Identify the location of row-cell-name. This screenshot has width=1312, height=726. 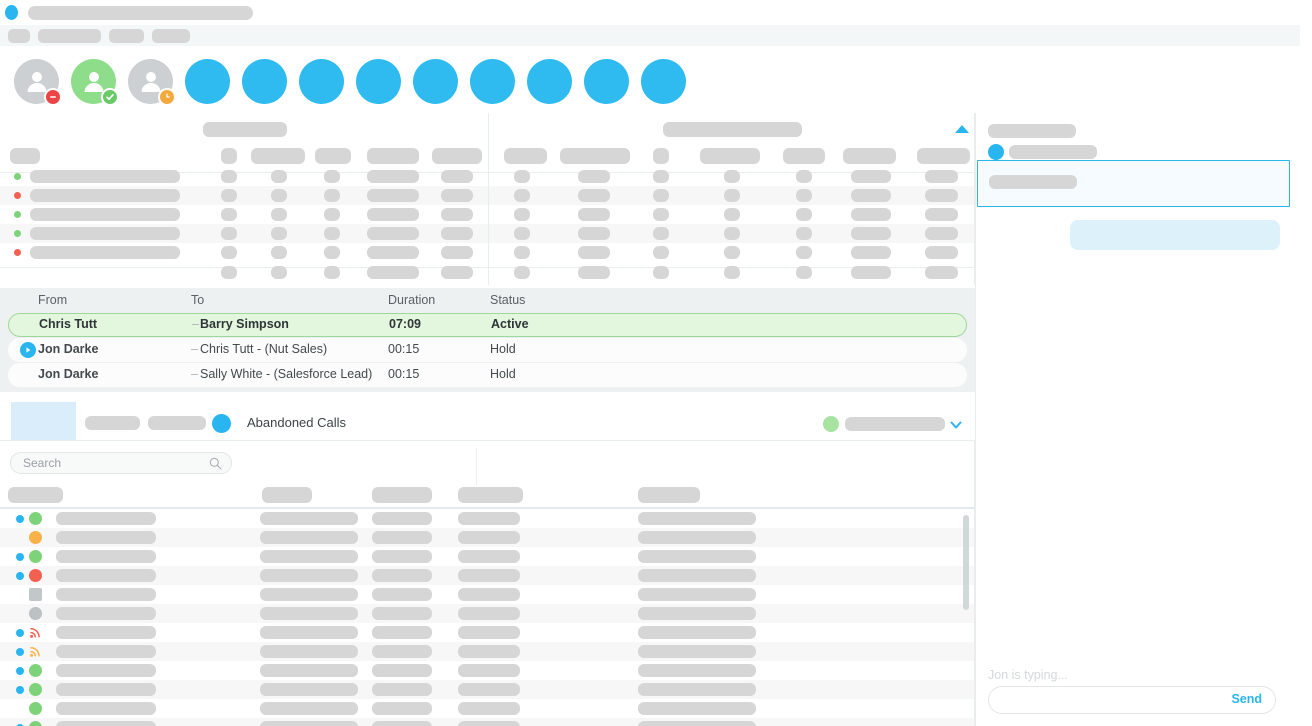
(105, 176).